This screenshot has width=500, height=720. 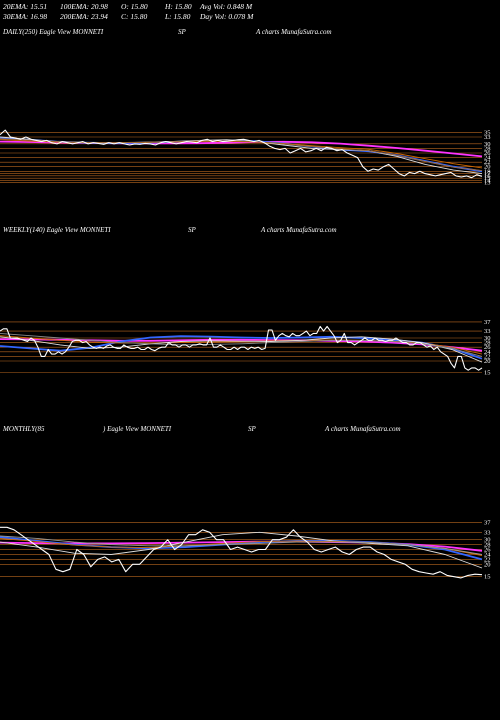 I want to click on monthly-y-tick-label: 24, so click(x=487, y=554).